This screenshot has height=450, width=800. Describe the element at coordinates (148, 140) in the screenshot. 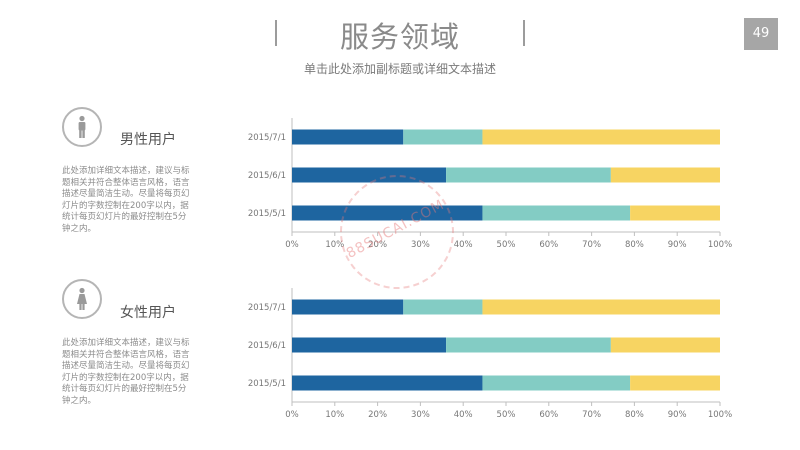

I see `section-title-male: 男性用户` at that location.